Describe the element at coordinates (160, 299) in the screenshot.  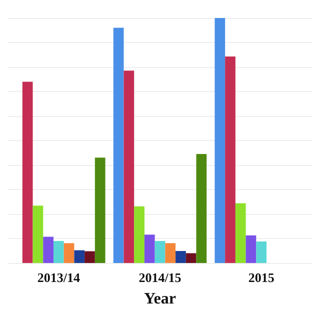
I see `x-axis-title: Year` at that location.